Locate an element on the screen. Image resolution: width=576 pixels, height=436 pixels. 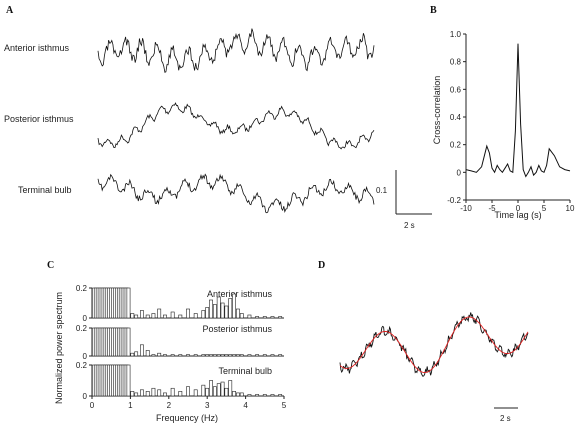
trace-d-black is located at coordinates (434, 344).